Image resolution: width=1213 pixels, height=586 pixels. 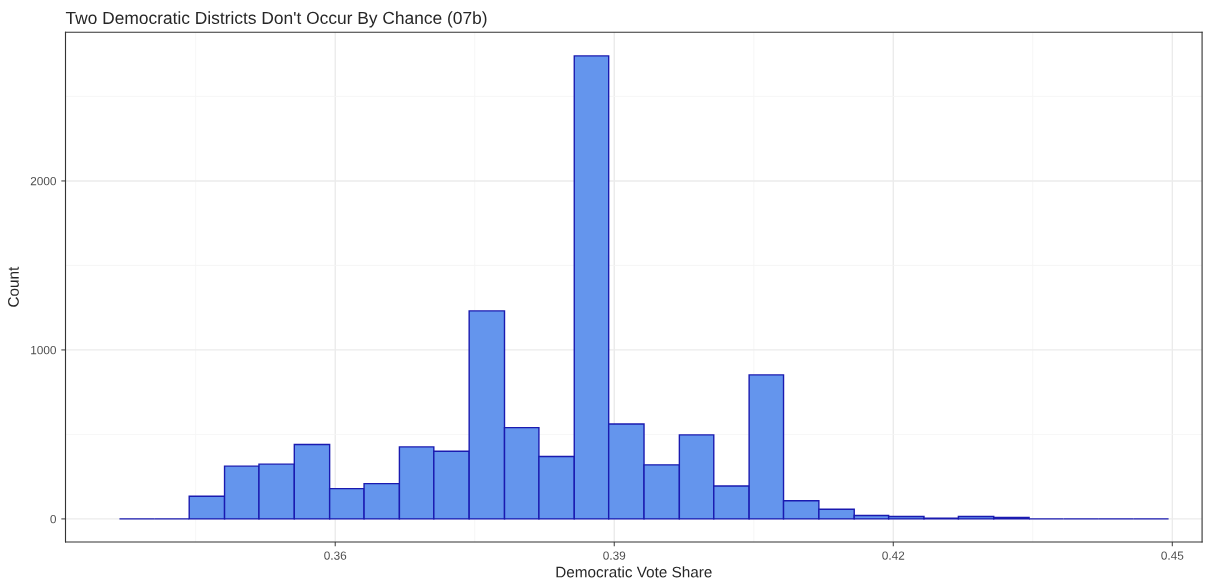 What do you see at coordinates (614, 555) in the screenshot?
I see `x-tick-label: 0.39` at bounding box center [614, 555].